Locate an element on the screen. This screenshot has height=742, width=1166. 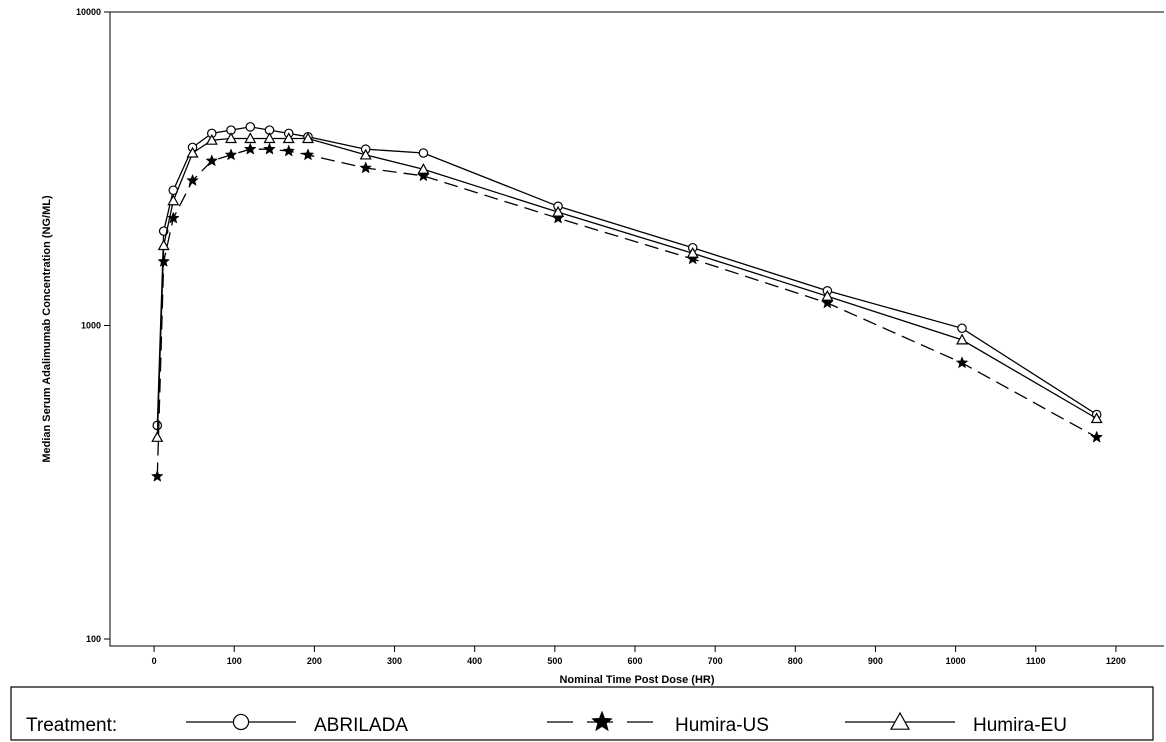
x-tick-label: 1000 is located at coordinates (956, 661).